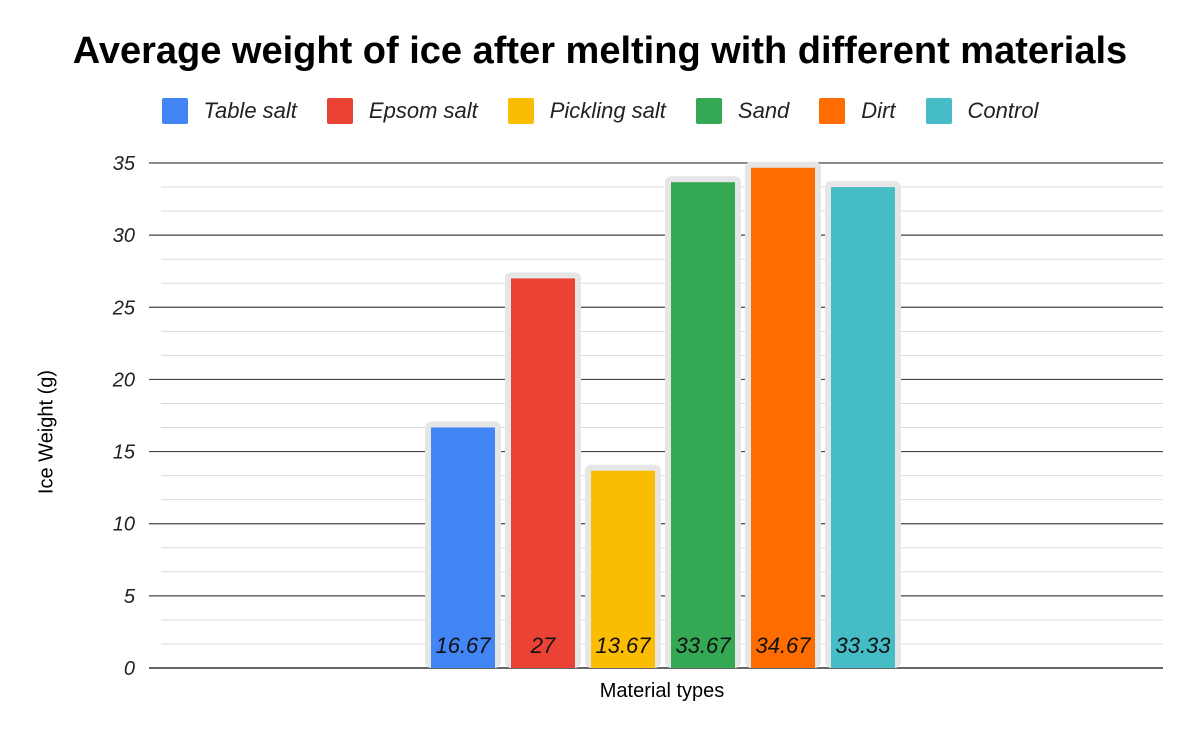 The height and width of the screenshot is (742, 1200). I want to click on legend-label: Epsom salt, so click(423, 110).